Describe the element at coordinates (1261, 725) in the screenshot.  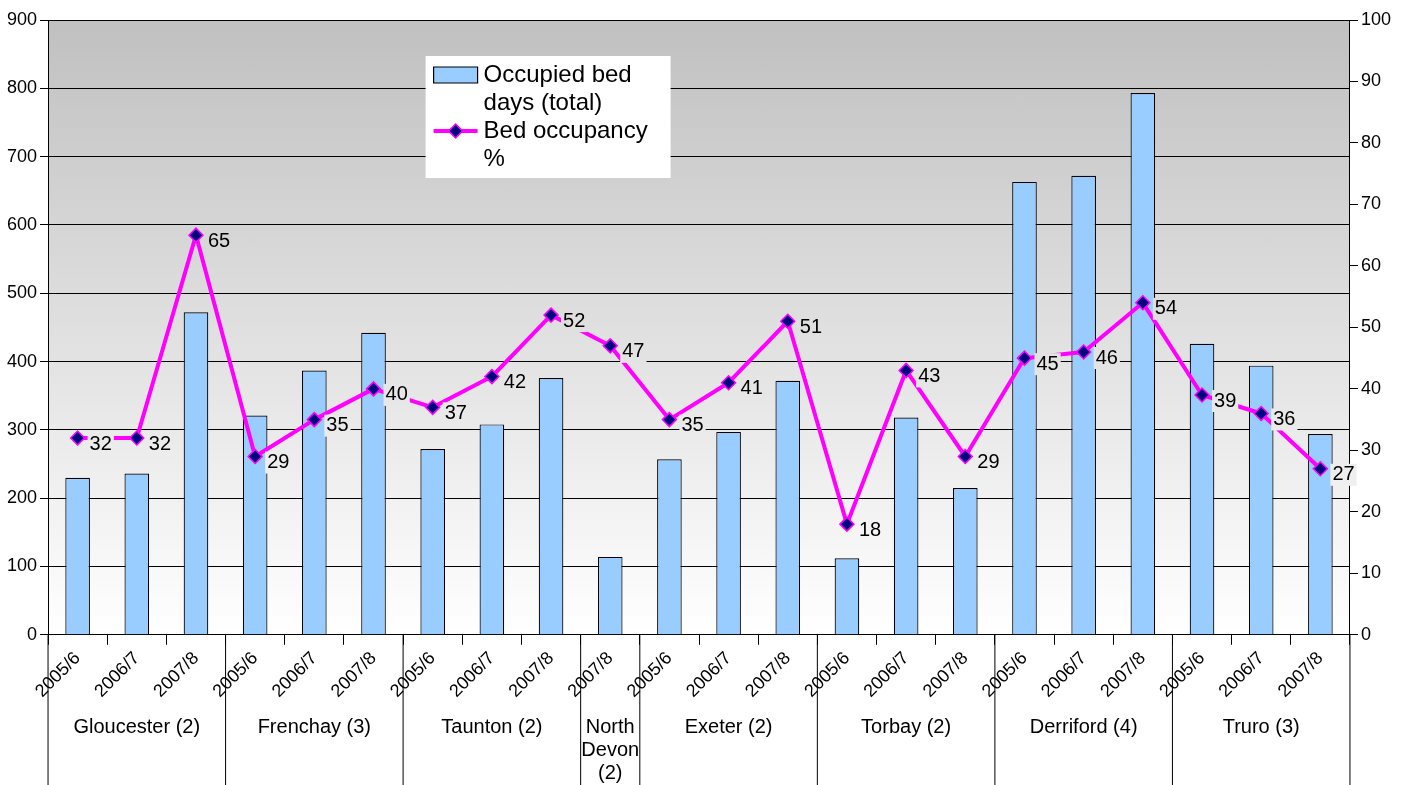
I see `text: Truro (3)` at that location.